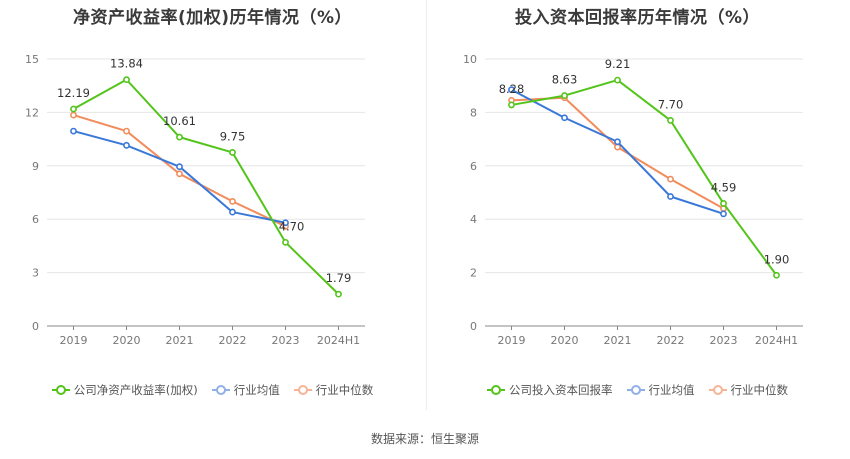 The width and height of the screenshot is (850, 459). What do you see at coordinates (35, 273) in the screenshot?
I see `y-tick-label: 3` at bounding box center [35, 273].